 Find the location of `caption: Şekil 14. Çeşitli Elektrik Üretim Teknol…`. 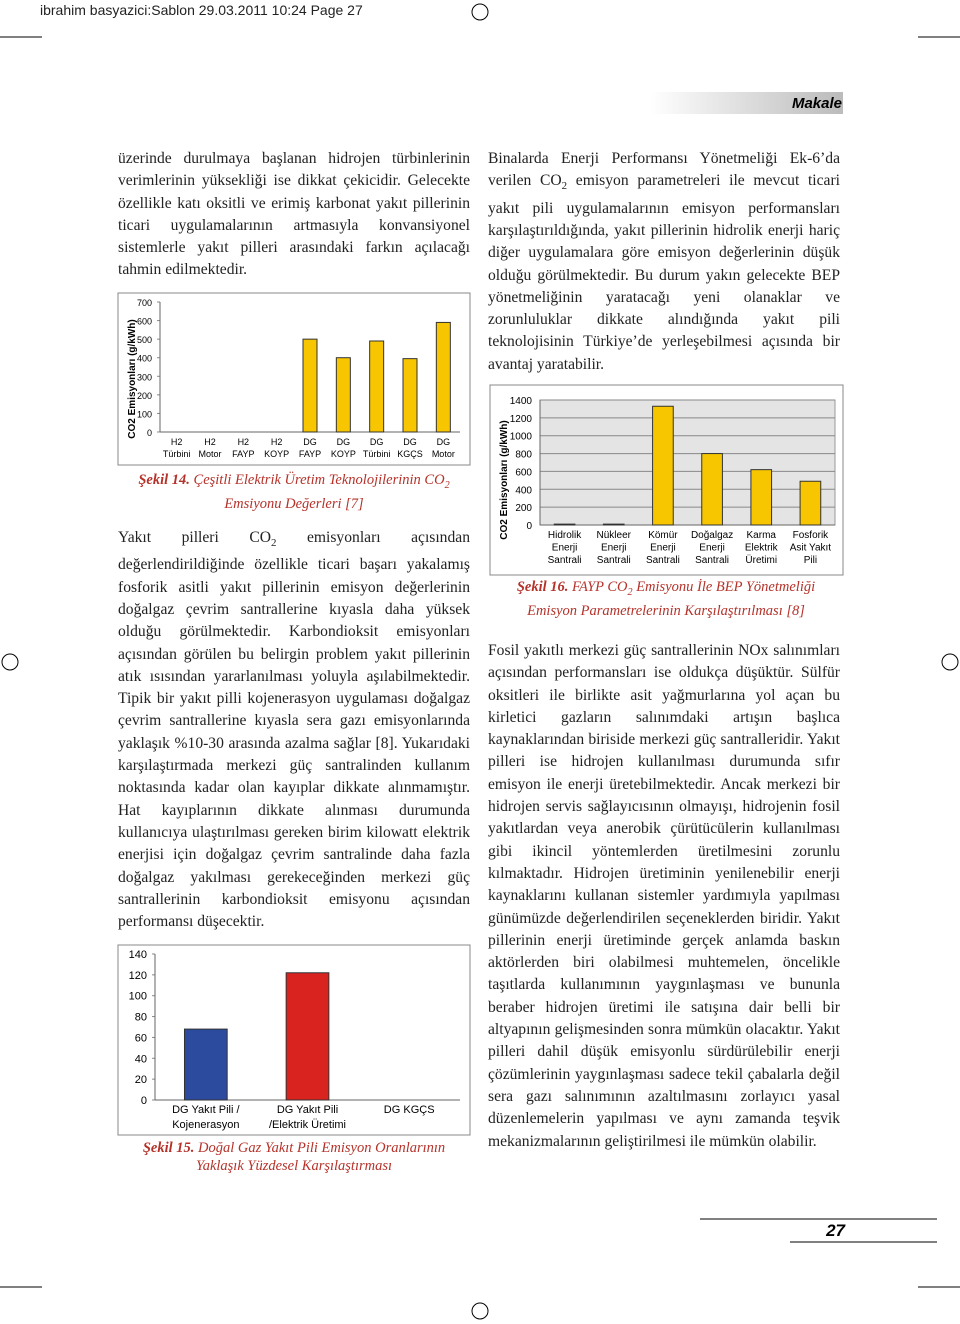

caption: Şekil 14. Çeşitli Elektrik Üretim Teknol… is located at coordinates (294, 492).